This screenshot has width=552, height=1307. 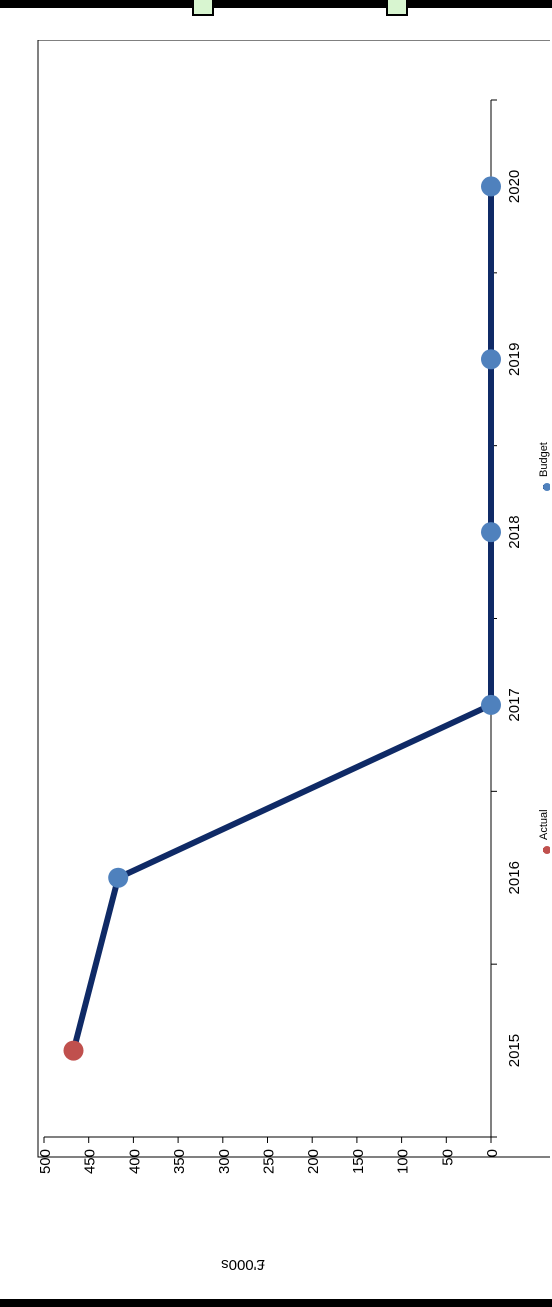 What do you see at coordinates (276, 1303) in the screenshot?
I see `bottom-border` at bounding box center [276, 1303].